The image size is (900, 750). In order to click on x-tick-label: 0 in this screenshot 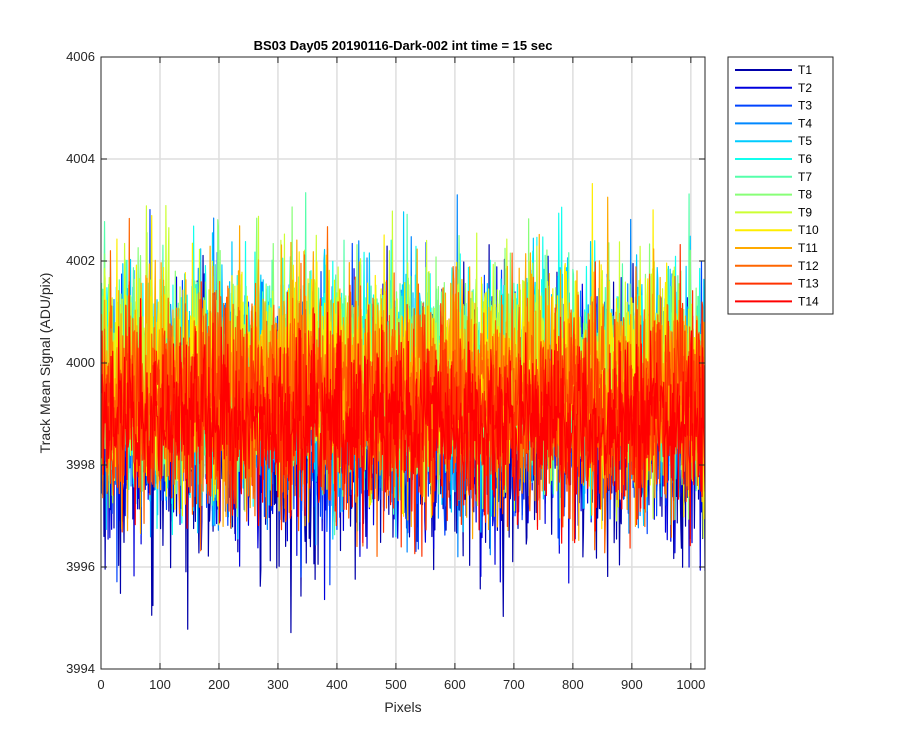, I will do `click(100, 684)`.